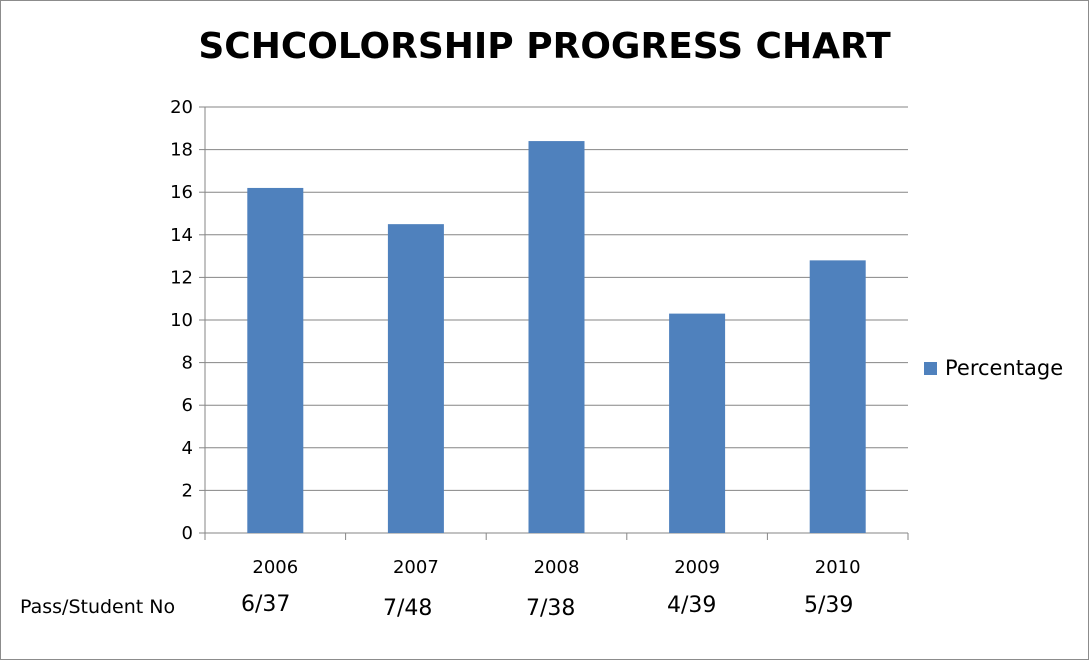 Image resolution: width=1089 pixels, height=660 pixels. What do you see at coordinates (181, 235) in the screenshot?
I see `y-tick-label-14: 14` at bounding box center [181, 235].